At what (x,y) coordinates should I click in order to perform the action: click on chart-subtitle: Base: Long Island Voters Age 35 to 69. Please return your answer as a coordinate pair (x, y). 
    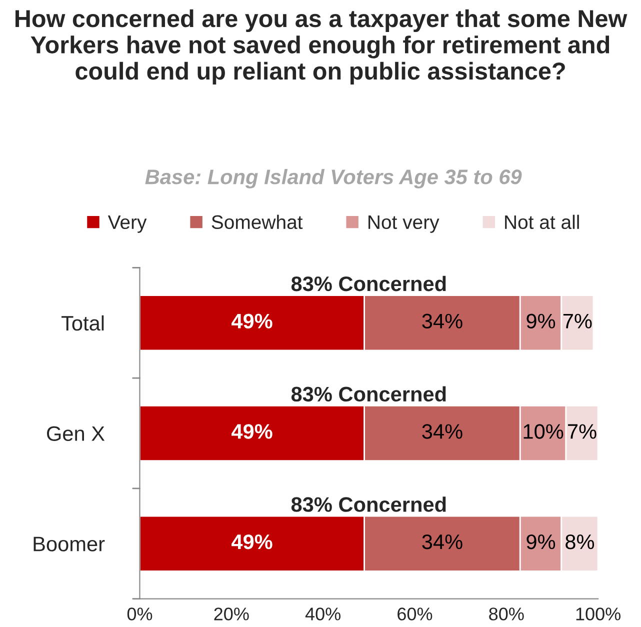
    Looking at the image, I should click on (333, 178).